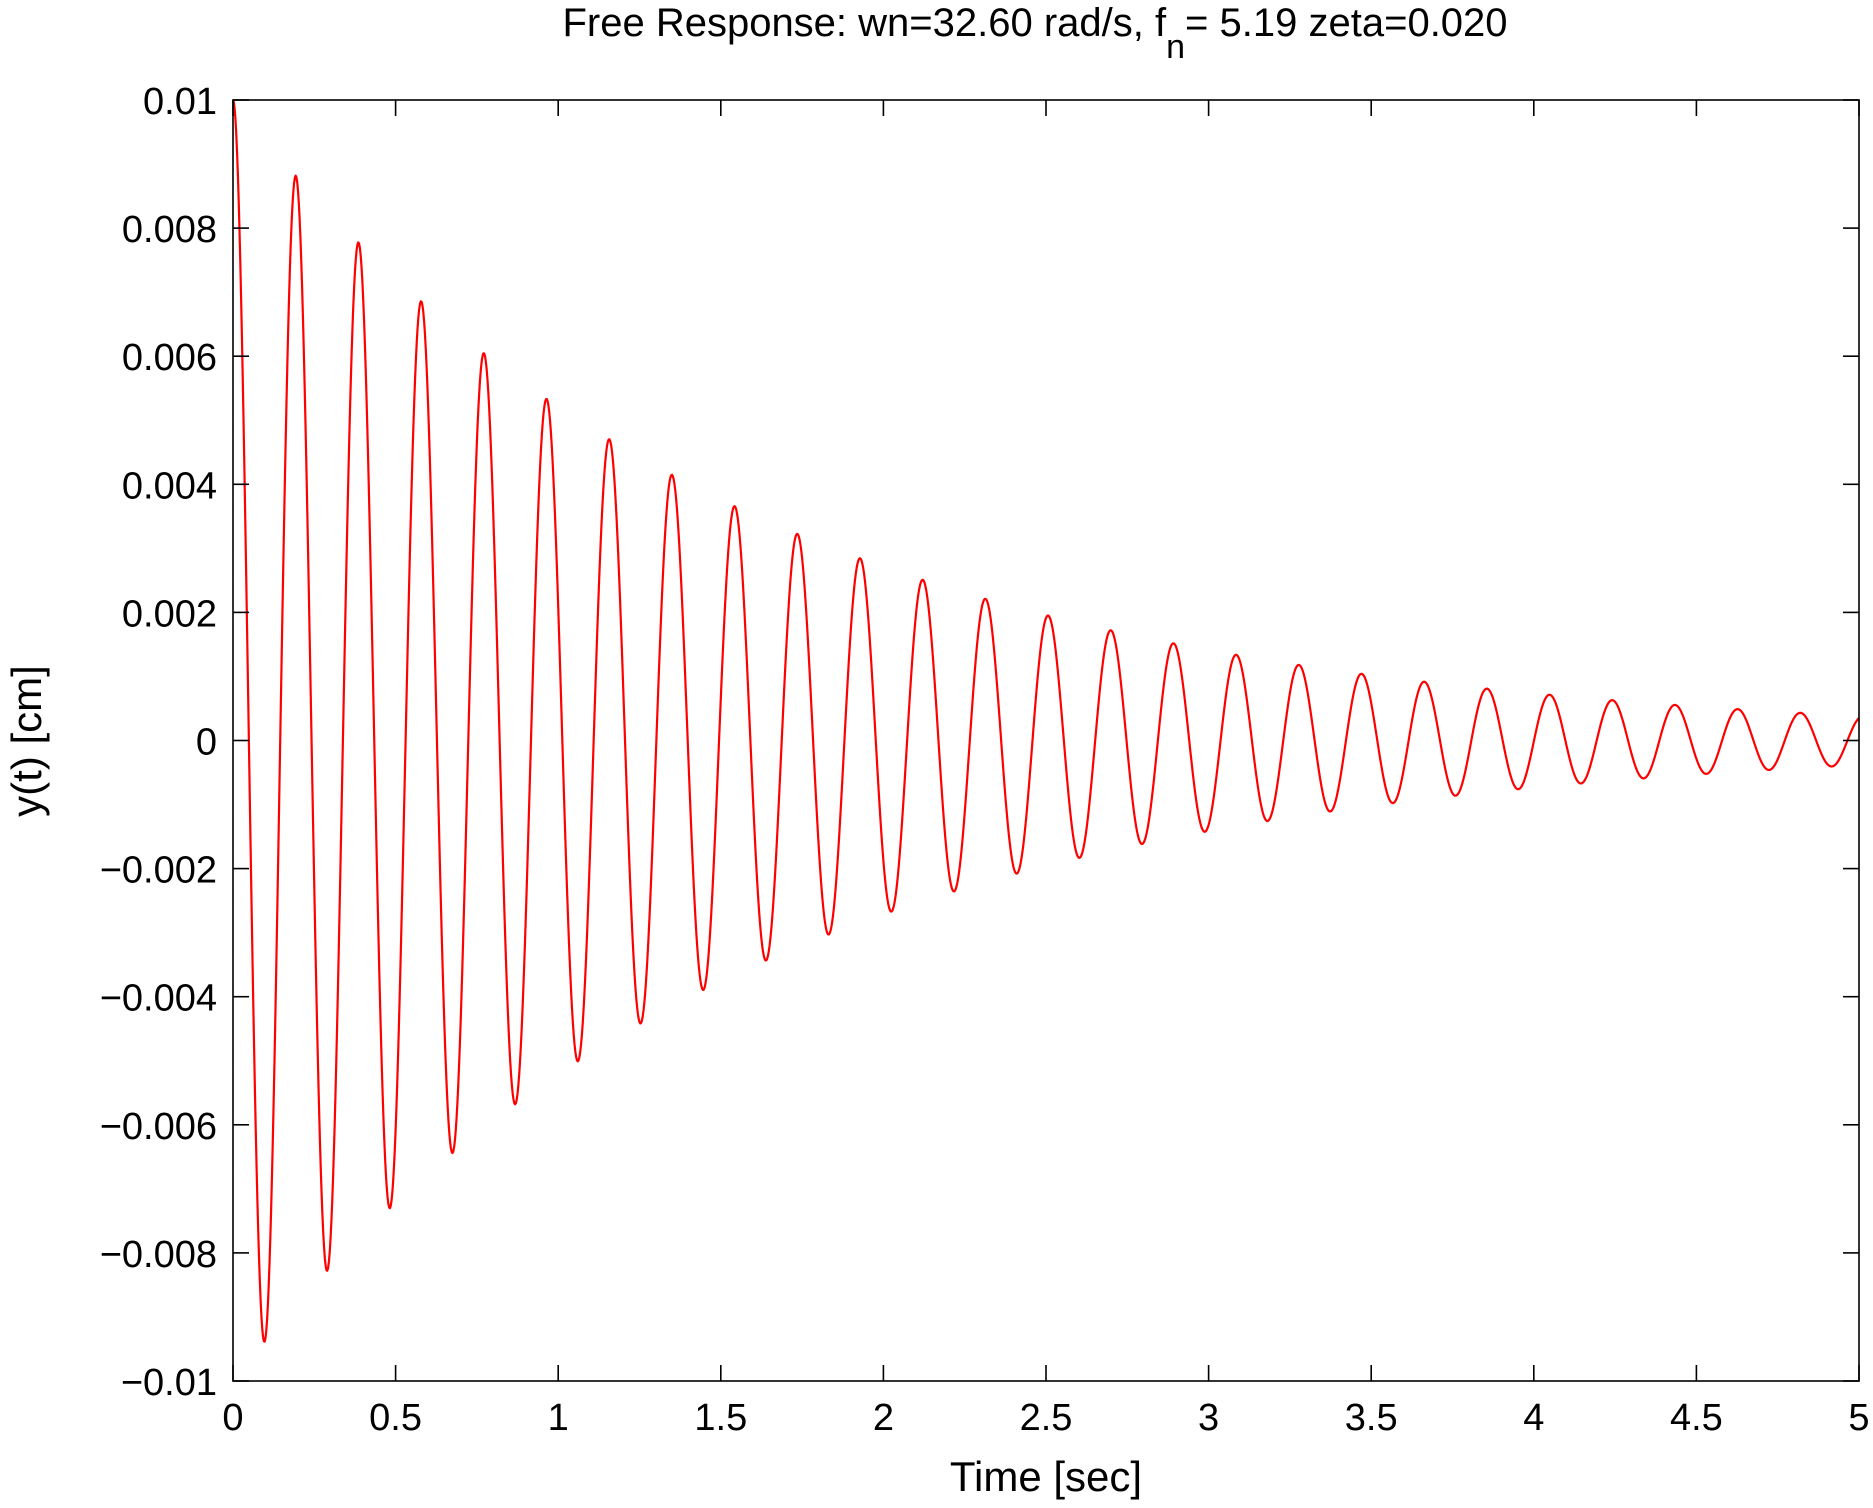 Image resolution: width=1873 pixels, height=1508 pixels. Describe the element at coordinates (1046, 1418) in the screenshot. I see `x-tick-label: 2.5` at that location.